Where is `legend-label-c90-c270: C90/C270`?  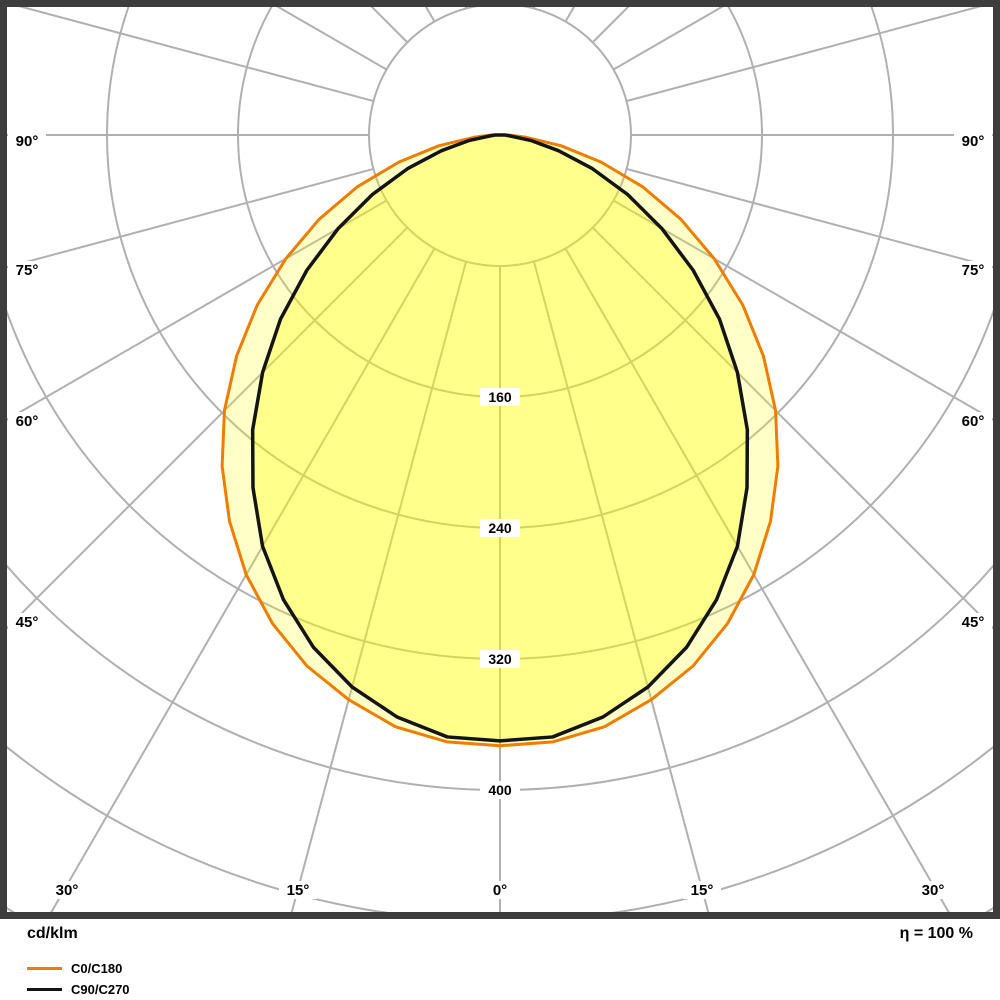
legend-label-c90-c270: C90/C270 is located at coordinates (100, 989).